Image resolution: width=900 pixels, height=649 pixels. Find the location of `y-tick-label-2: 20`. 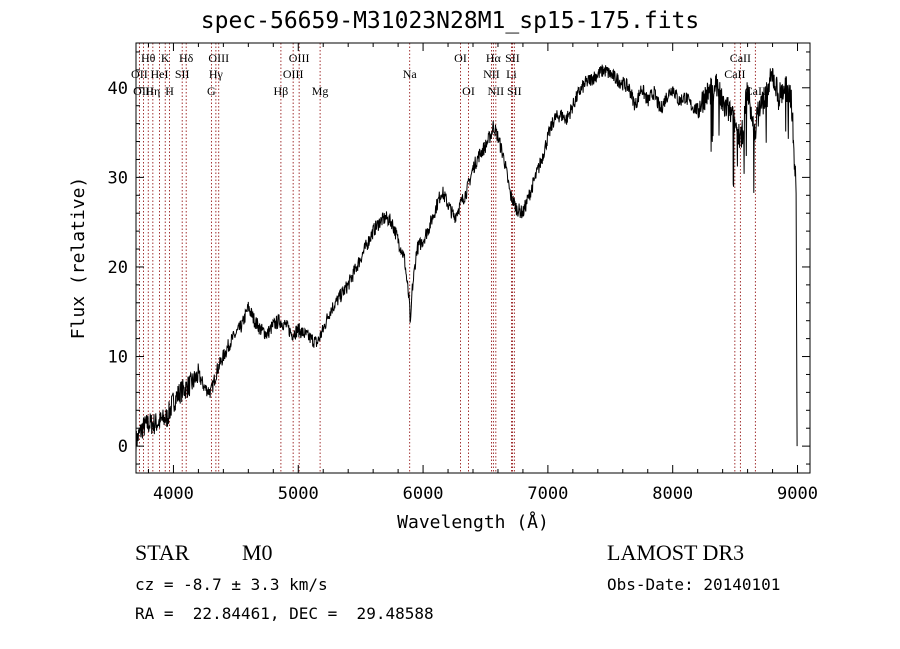

y-tick-label-2: 20 is located at coordinates (118, 268).